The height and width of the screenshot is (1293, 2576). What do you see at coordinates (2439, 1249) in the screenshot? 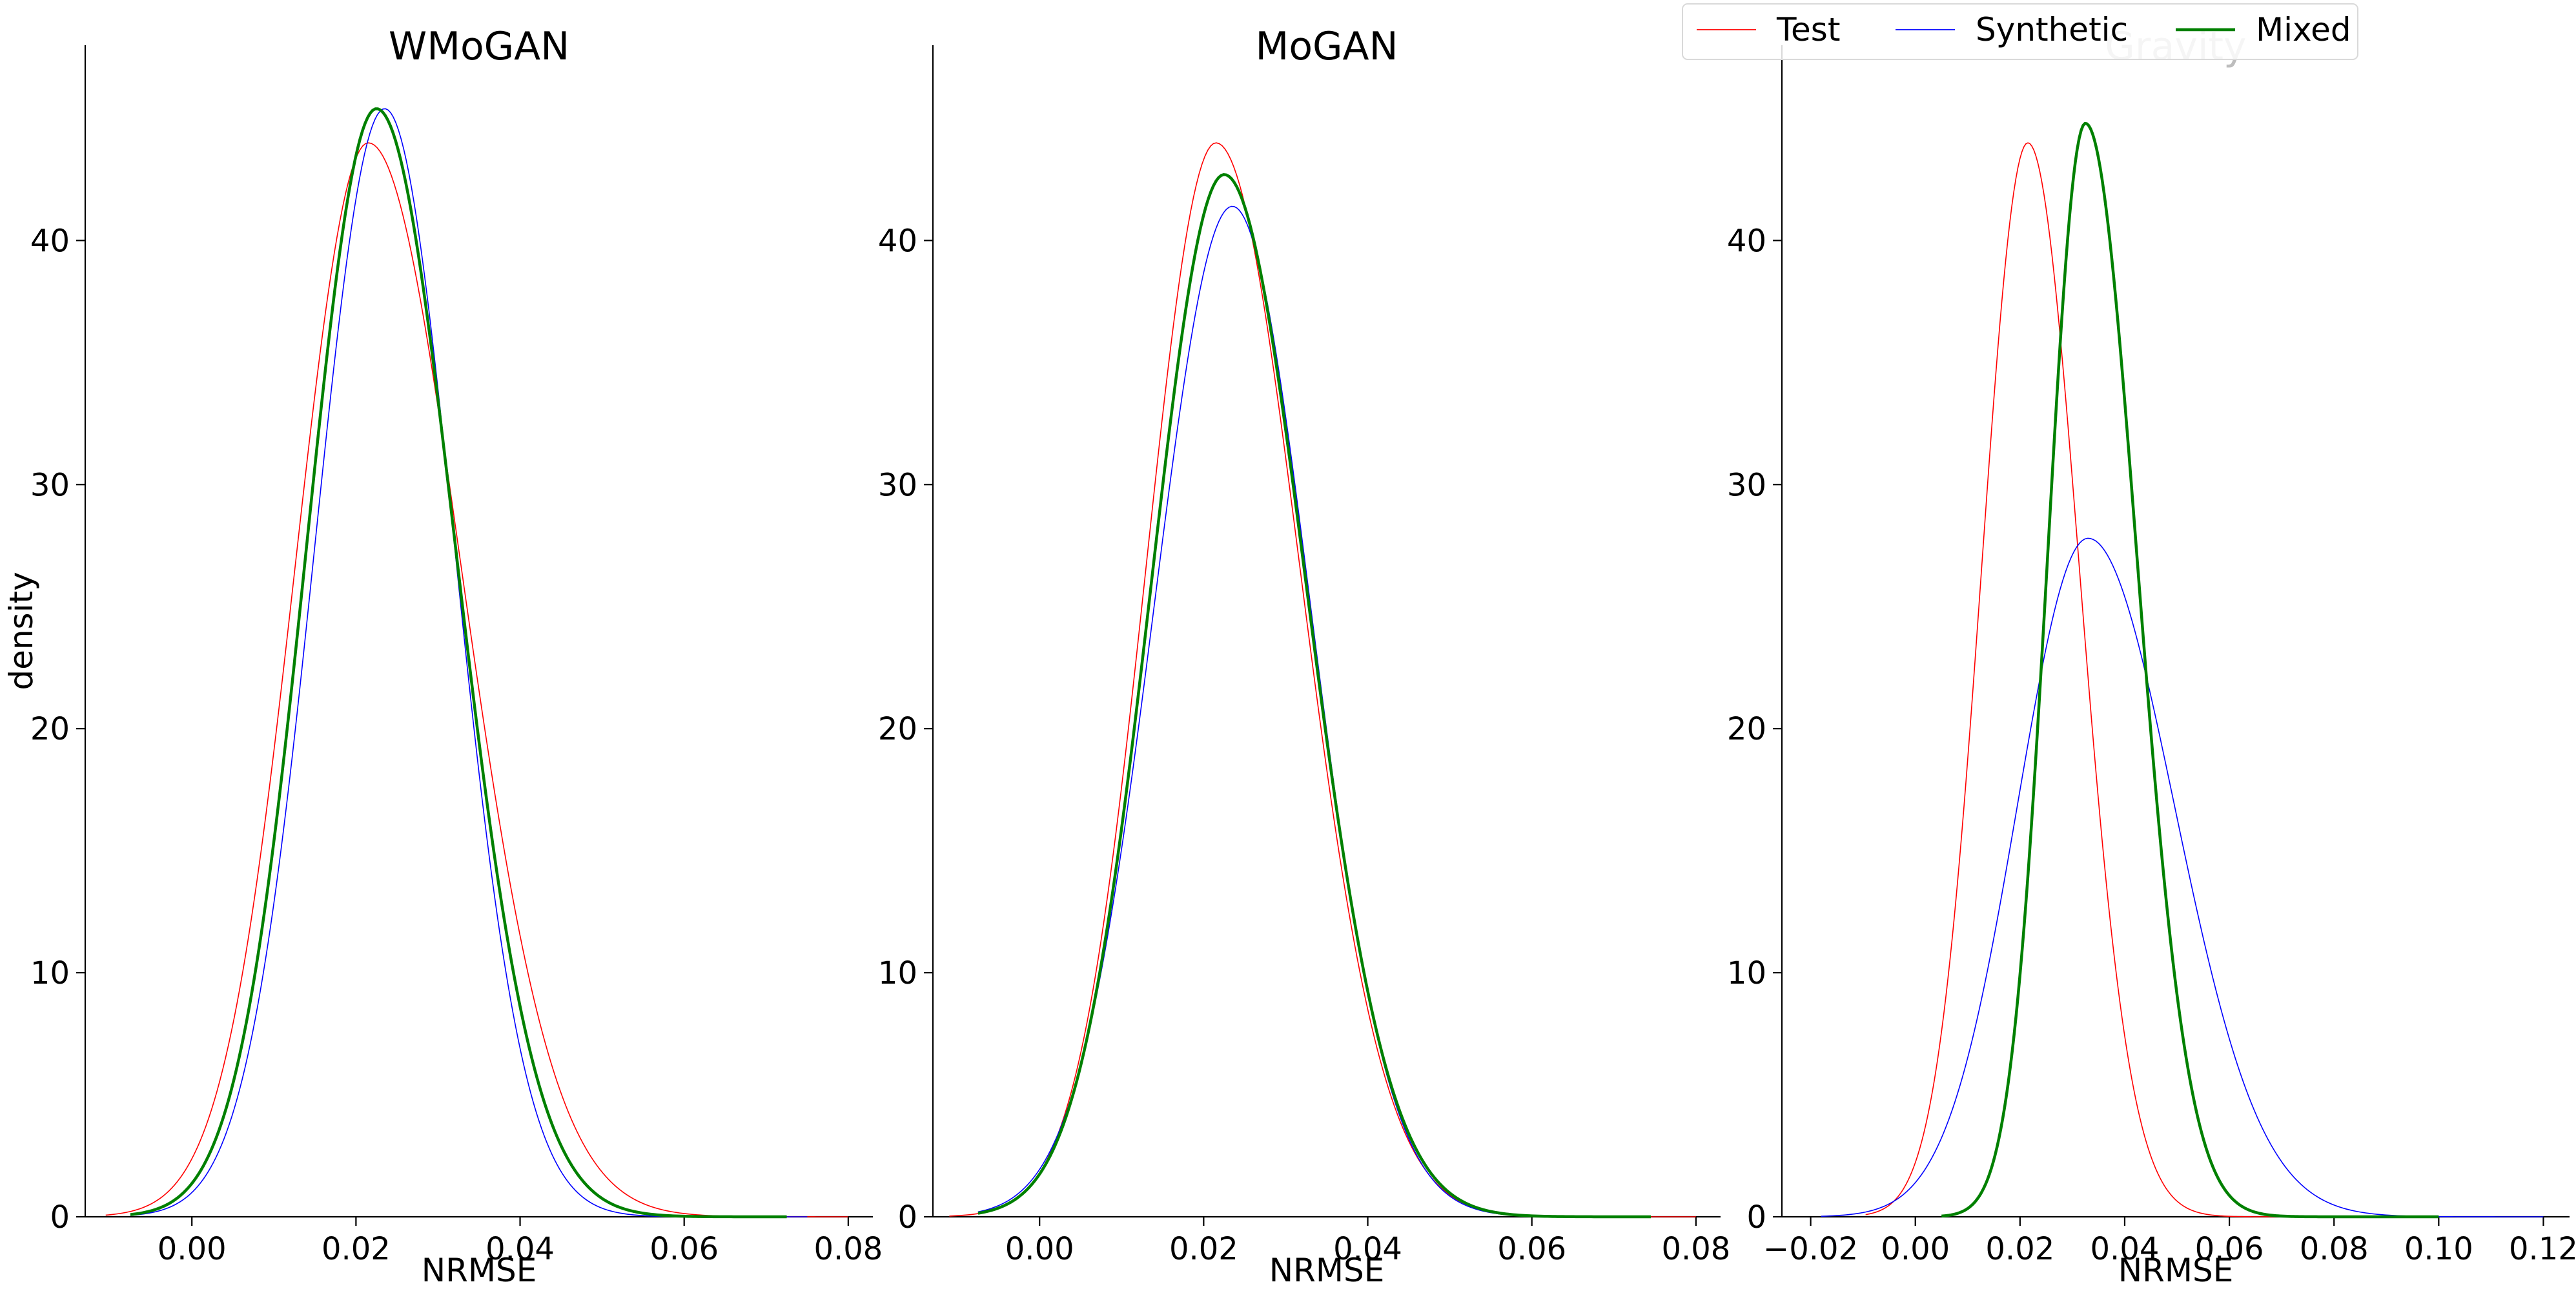
I see `x-tick-label: 0.10` at bounding box center [2439, 1249].